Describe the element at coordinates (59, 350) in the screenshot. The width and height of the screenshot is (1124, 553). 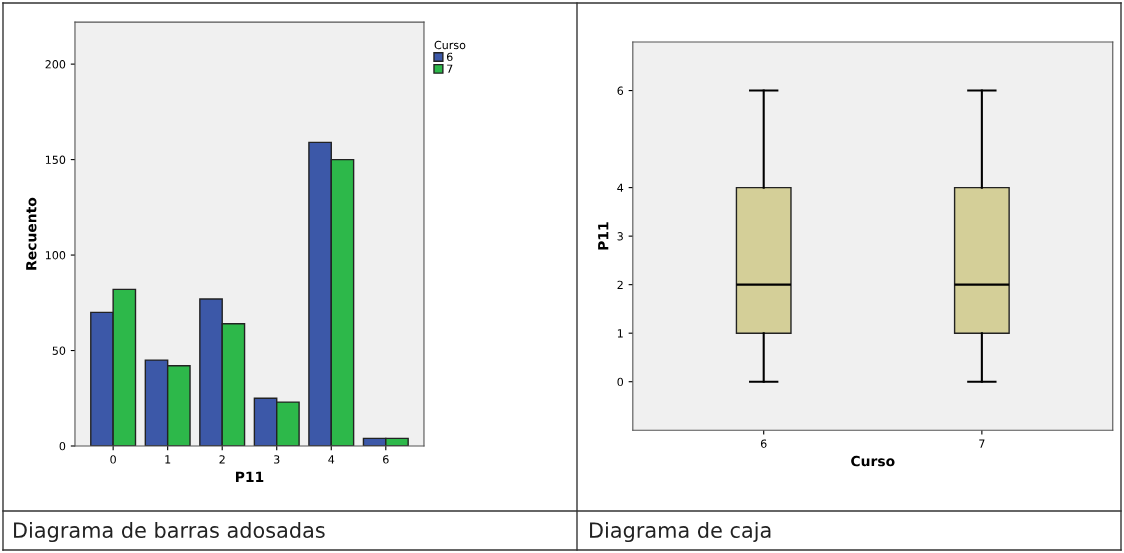
I see `y-tick-label: 50` at that location.